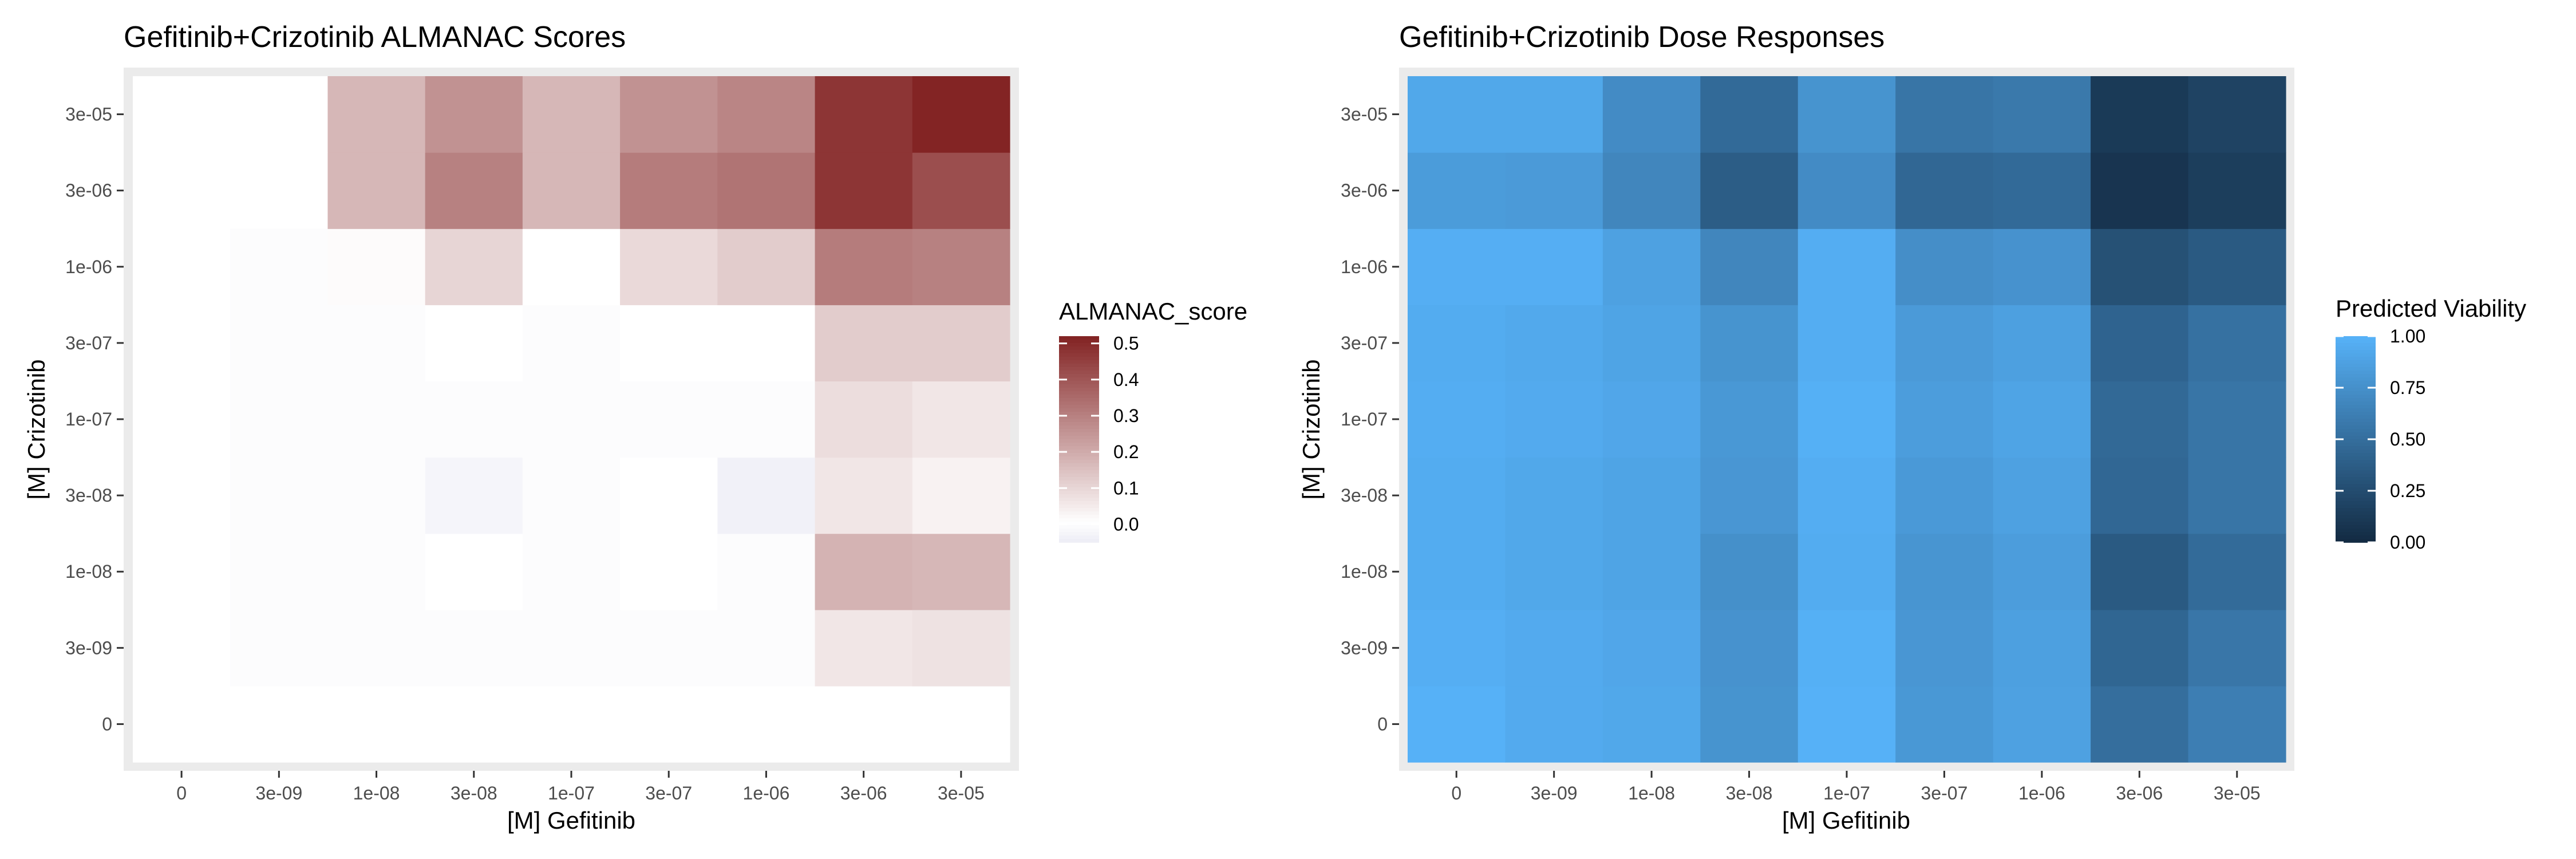 The image size is (2576, 859). What do you see at coordinates (88, 495) in the screenshot?
I see `y-tick-label: 3e-08` at bounding box center [88, 495].